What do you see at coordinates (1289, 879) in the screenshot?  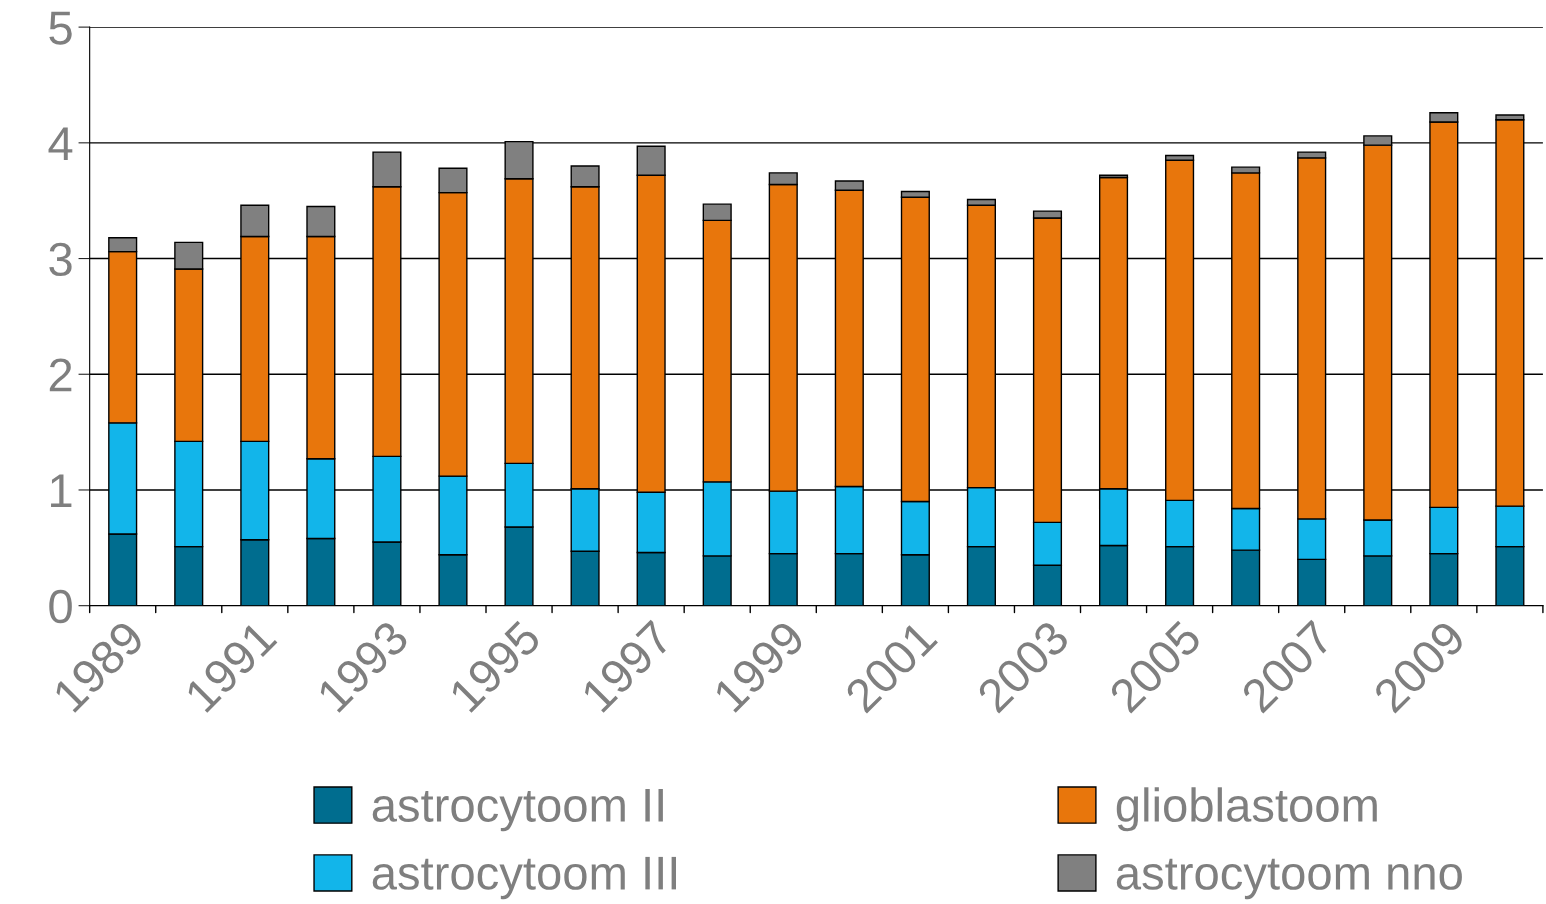 I see `legend-label: astrocytoom nno` at bounding box center [1289, 879].